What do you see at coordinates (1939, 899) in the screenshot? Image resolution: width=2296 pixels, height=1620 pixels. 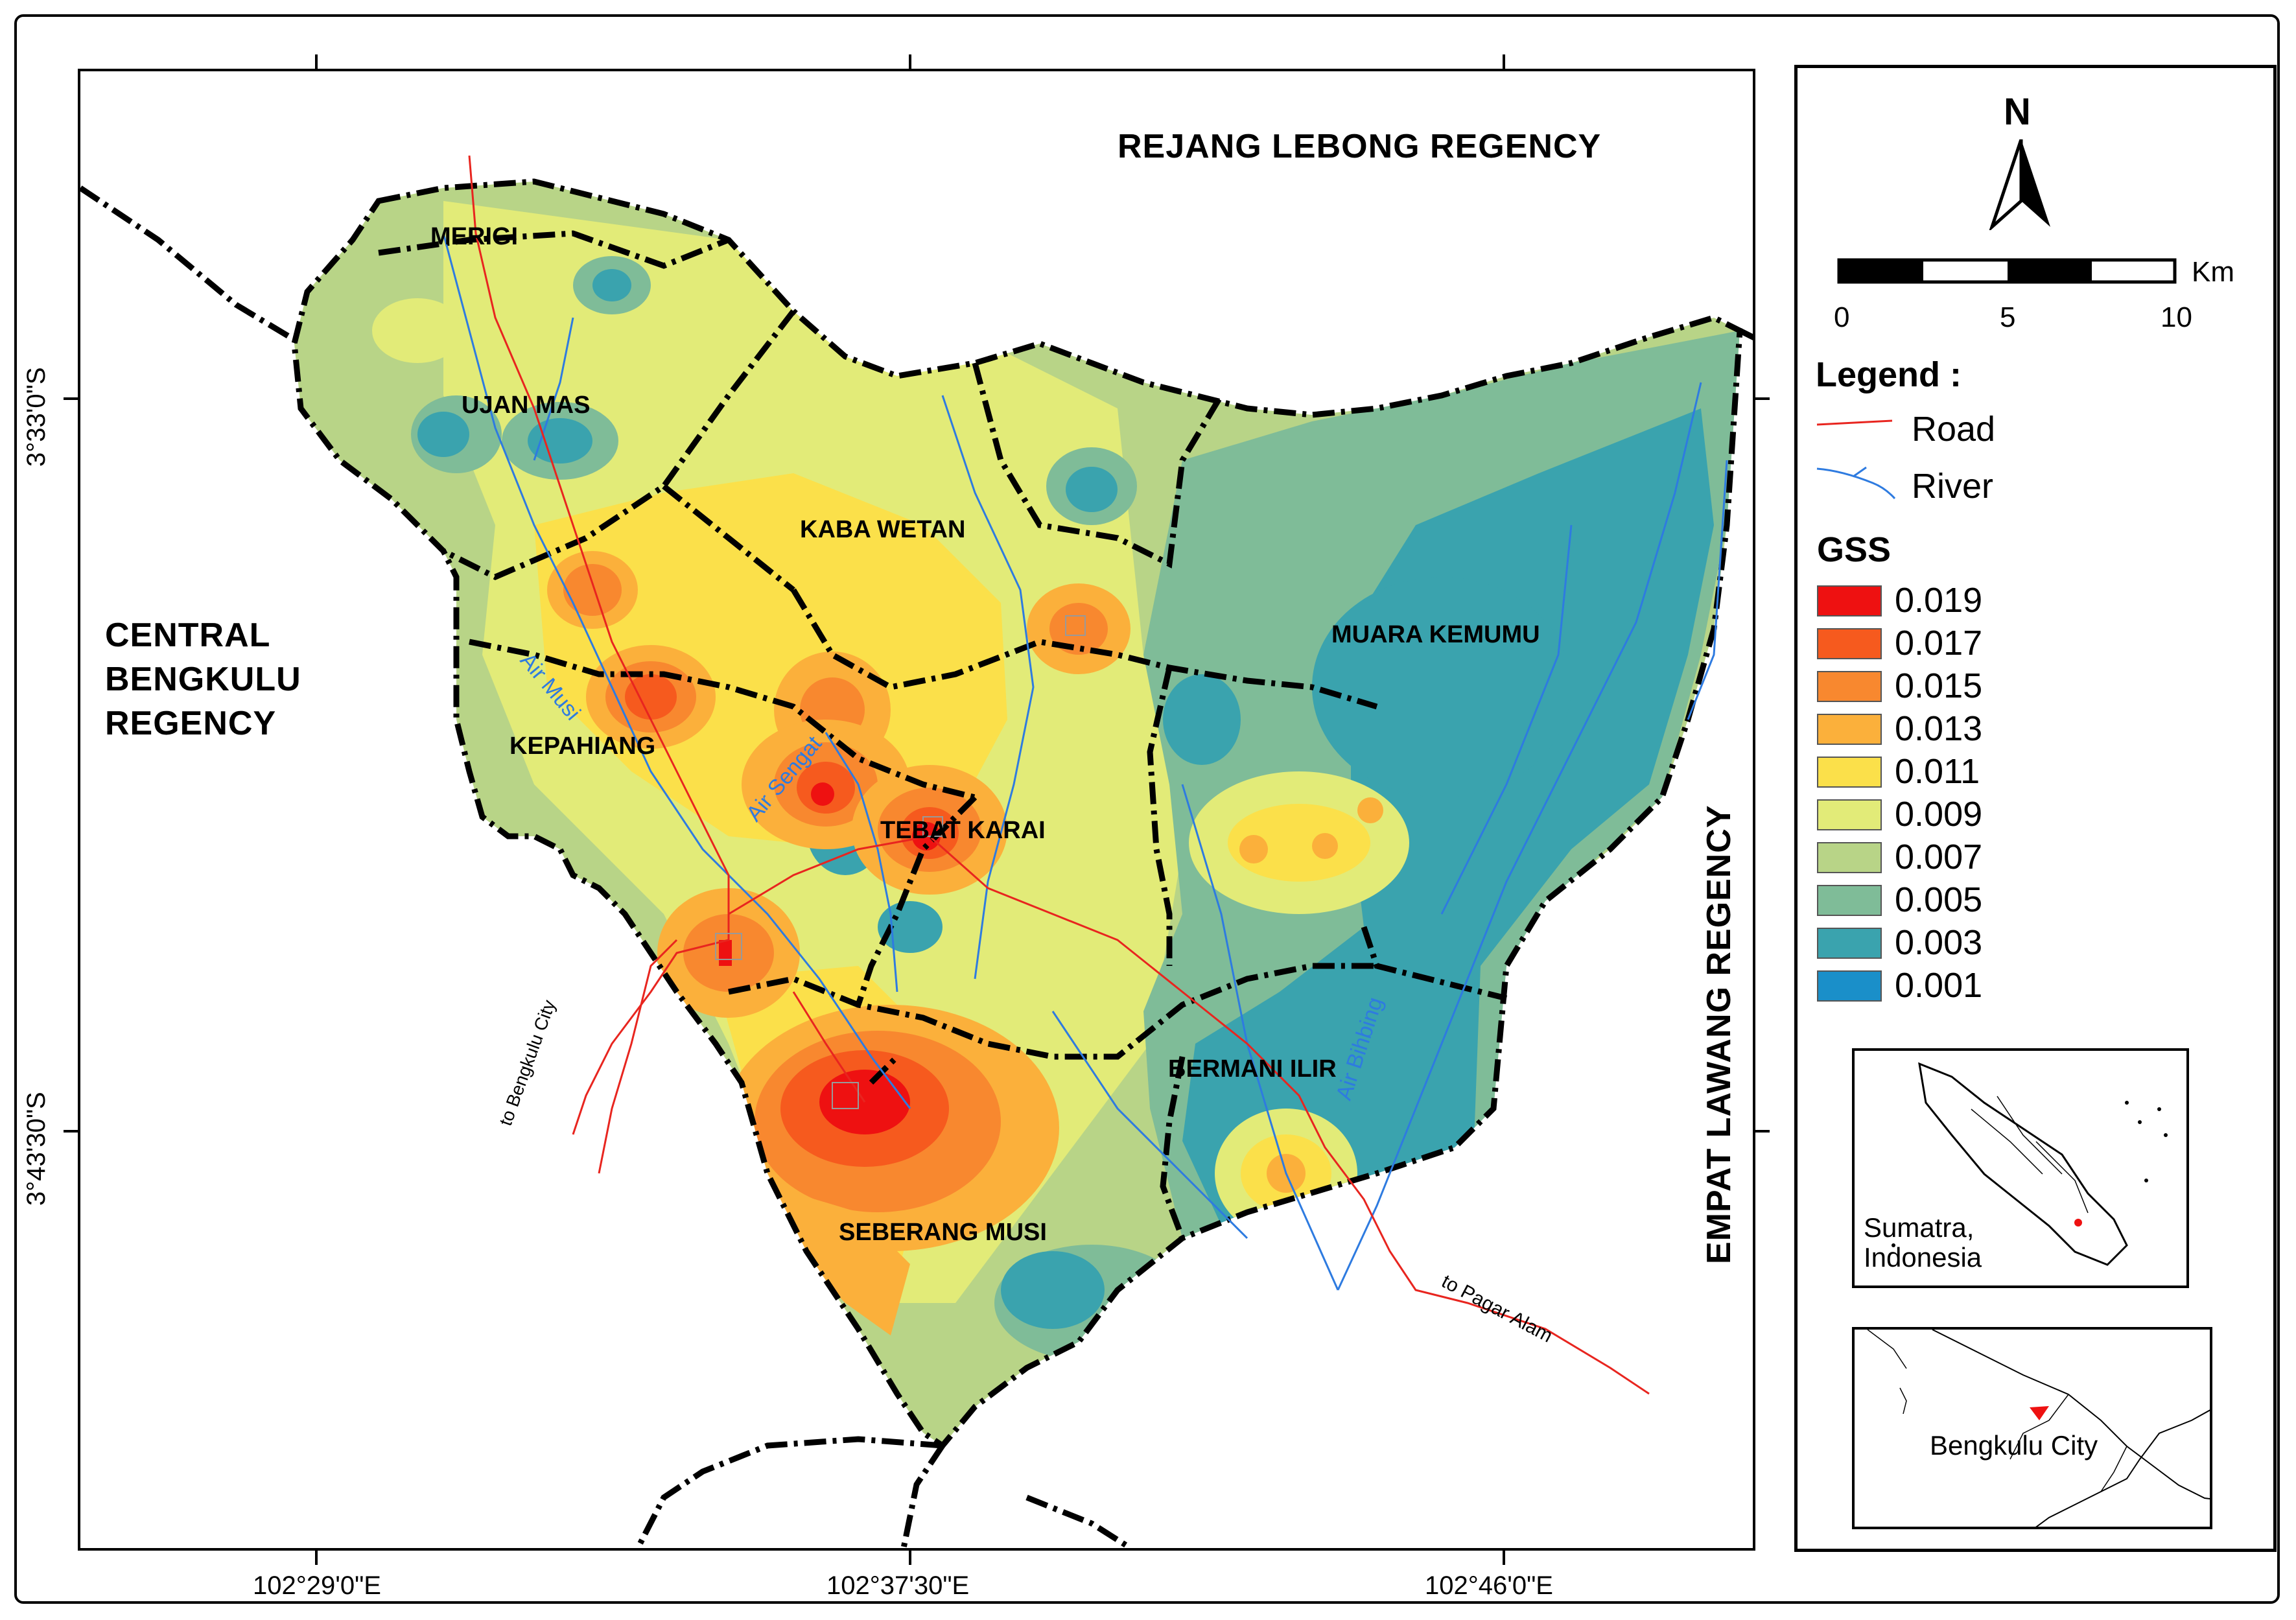 I see `gss-value-label: 0.005` at bounding box center [1939, 899].